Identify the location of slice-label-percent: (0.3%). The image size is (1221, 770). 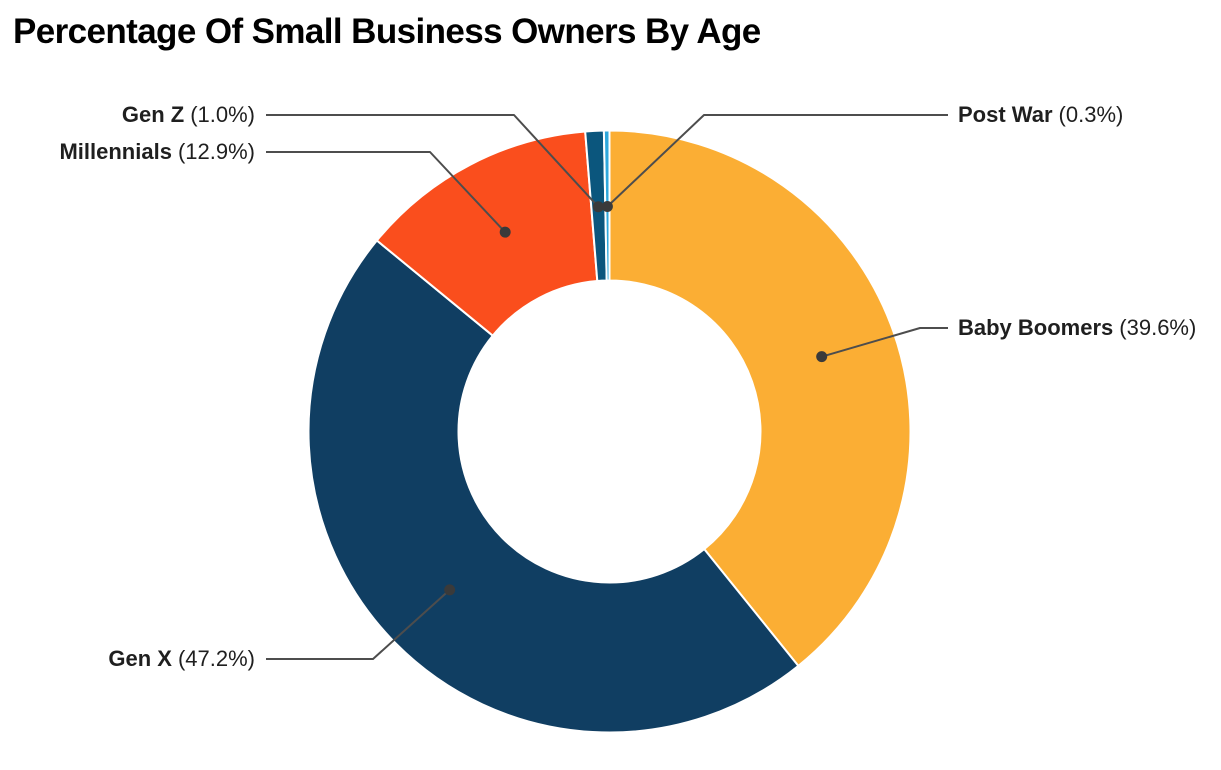
(1091, 114).